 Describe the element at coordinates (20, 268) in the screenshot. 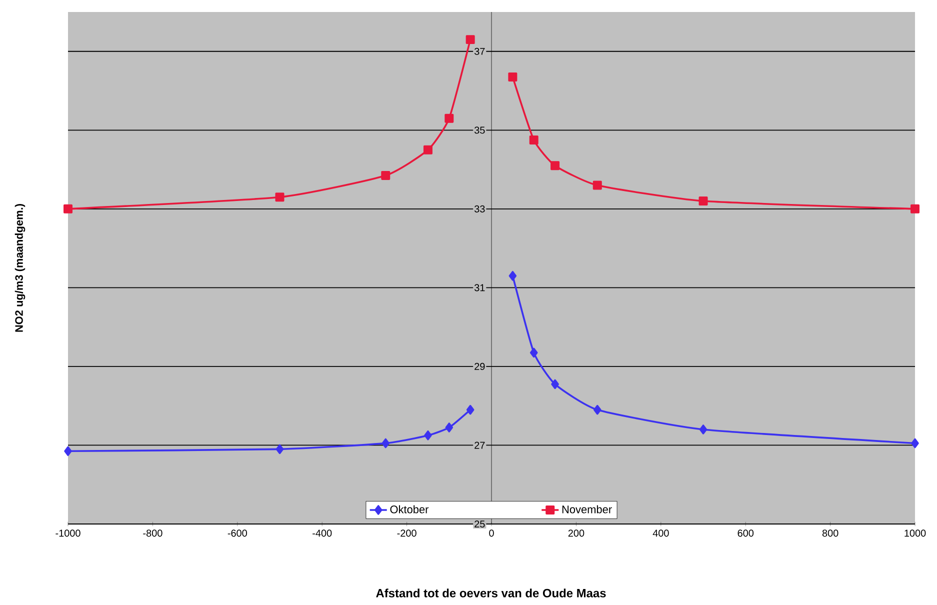

I see `y-axis-title: NO2 ug/m3 (maandgem.)` at that location.